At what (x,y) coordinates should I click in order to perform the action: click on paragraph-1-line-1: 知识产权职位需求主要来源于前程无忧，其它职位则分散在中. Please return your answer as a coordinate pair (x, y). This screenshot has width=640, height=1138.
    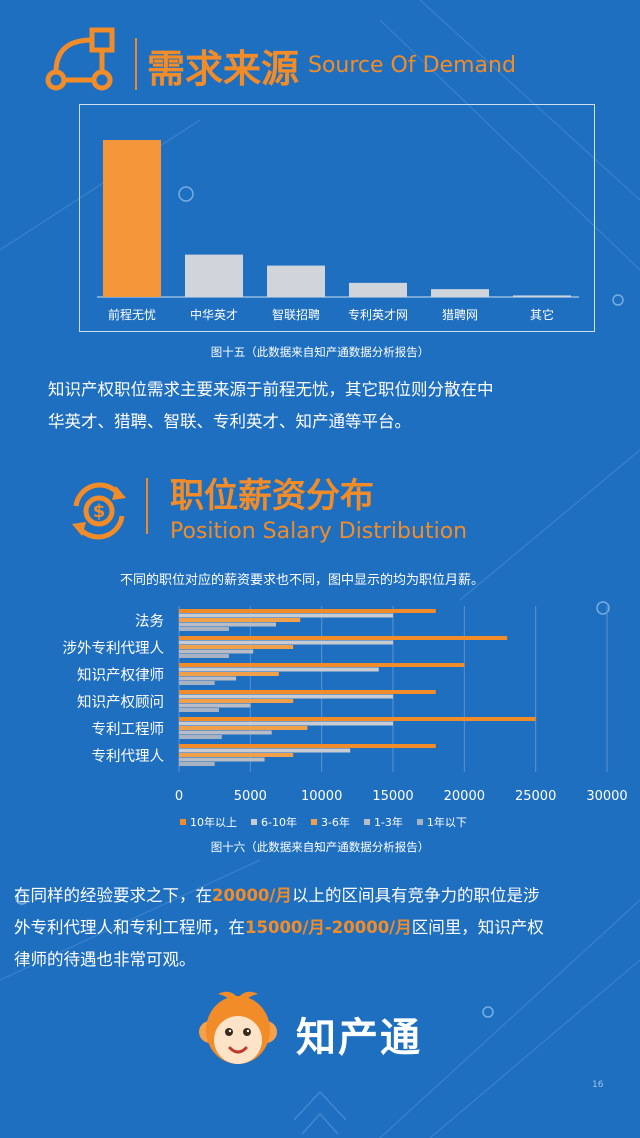
    Looking at the image, I should click on (271, 389).